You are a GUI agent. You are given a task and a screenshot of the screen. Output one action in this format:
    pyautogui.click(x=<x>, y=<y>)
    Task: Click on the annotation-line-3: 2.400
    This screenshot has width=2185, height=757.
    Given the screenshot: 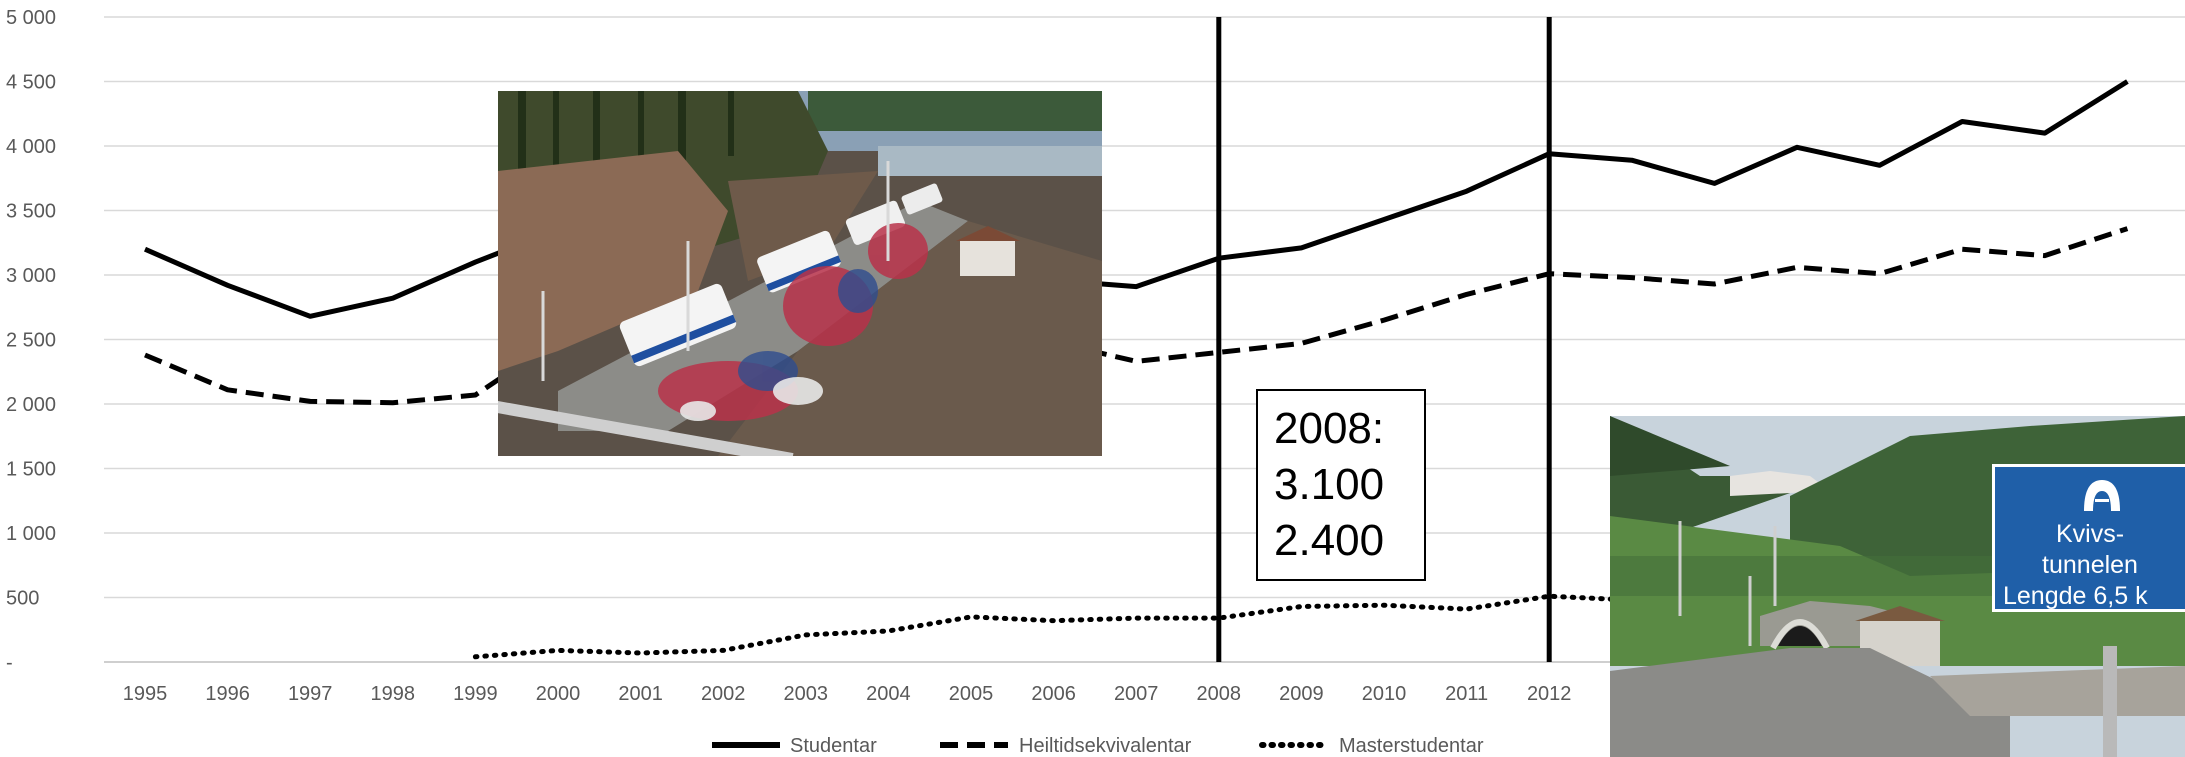 What is the action you would take?
    pyautogui.click(x=1329, y=540)
    